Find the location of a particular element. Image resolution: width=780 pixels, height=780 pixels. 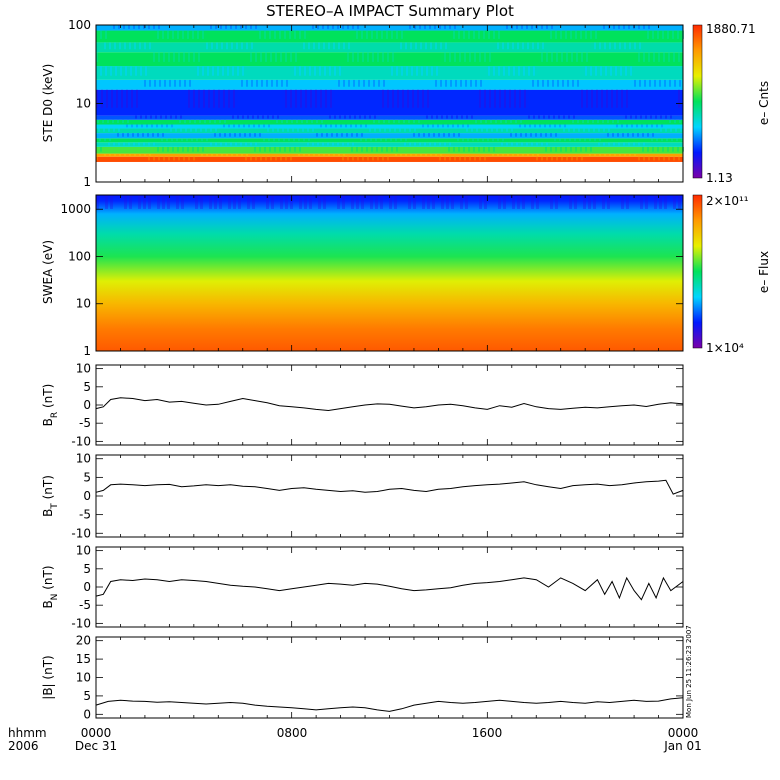

time-tick-0: 0000 is located at coordinates (96, 733).